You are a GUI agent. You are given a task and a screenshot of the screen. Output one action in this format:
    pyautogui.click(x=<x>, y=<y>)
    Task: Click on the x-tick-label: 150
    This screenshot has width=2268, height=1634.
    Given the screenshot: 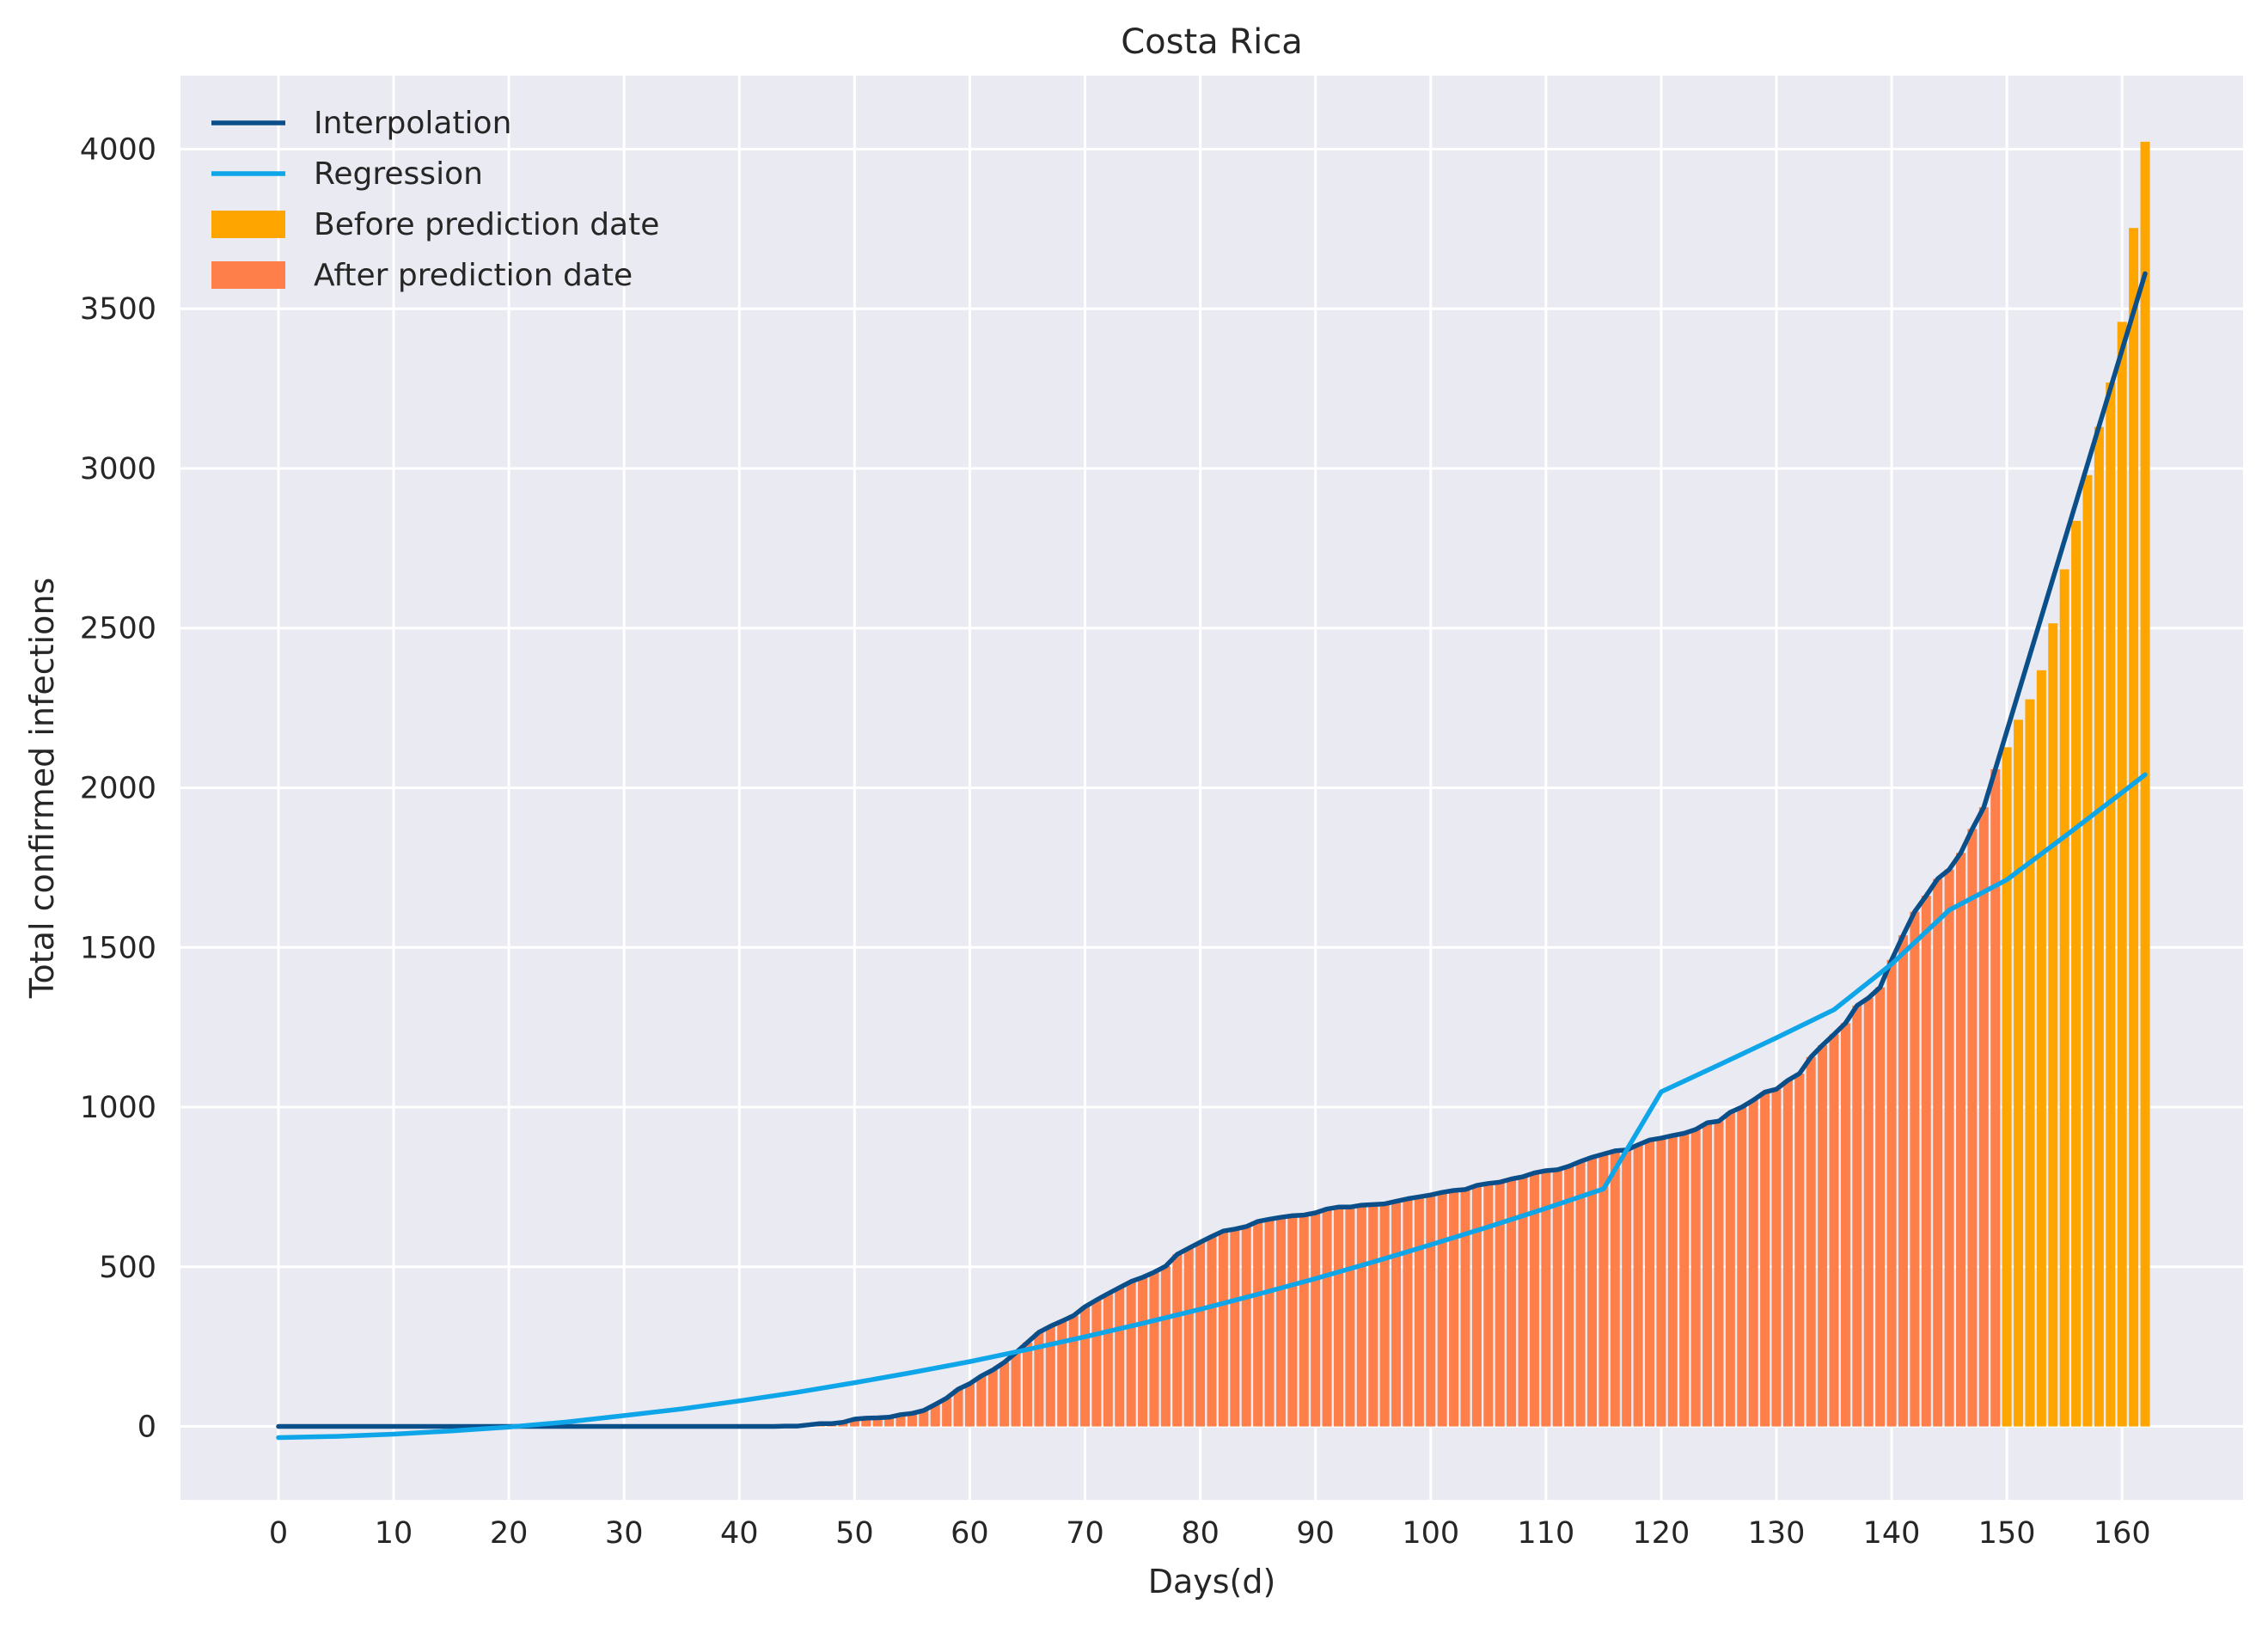 What is the action you would take?
    pyautogui.click(x=2007, y=1533)
    